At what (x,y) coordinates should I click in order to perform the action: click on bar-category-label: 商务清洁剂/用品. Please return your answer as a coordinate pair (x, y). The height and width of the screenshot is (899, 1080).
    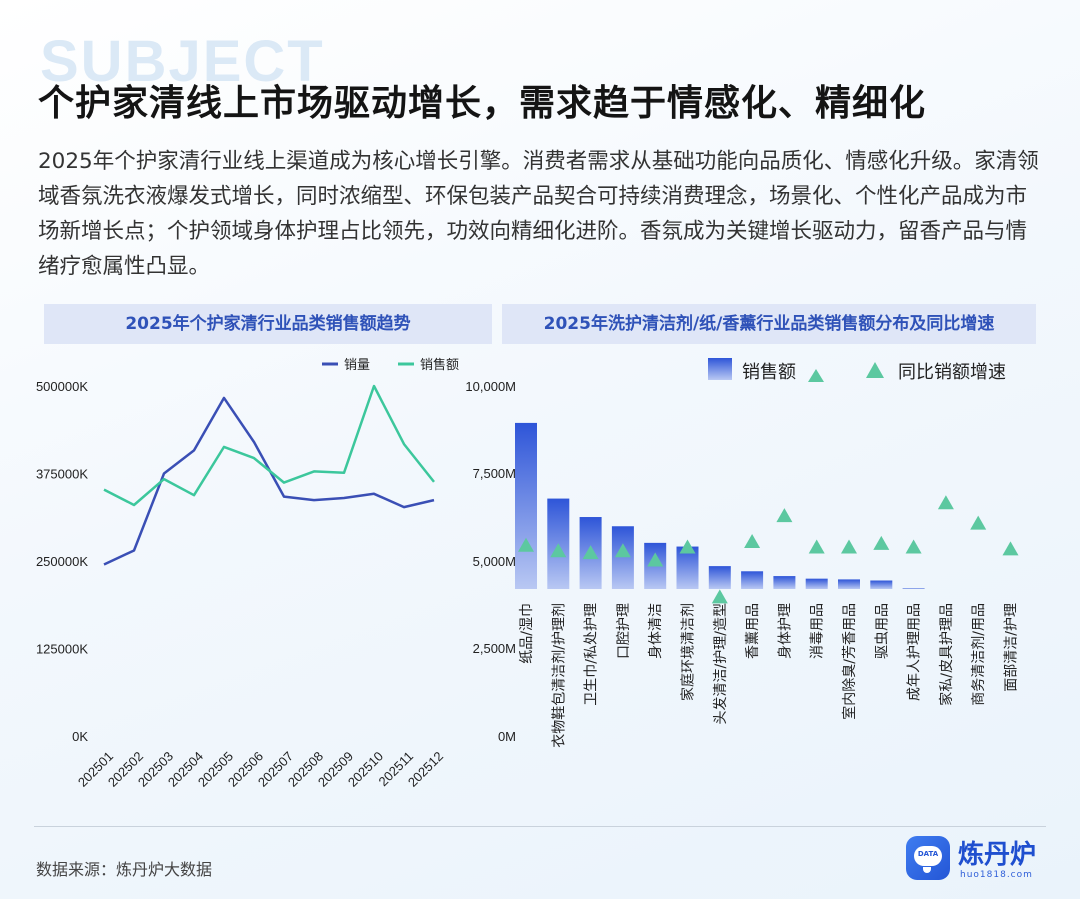
    Looking at the image, I should click on (979, 654).